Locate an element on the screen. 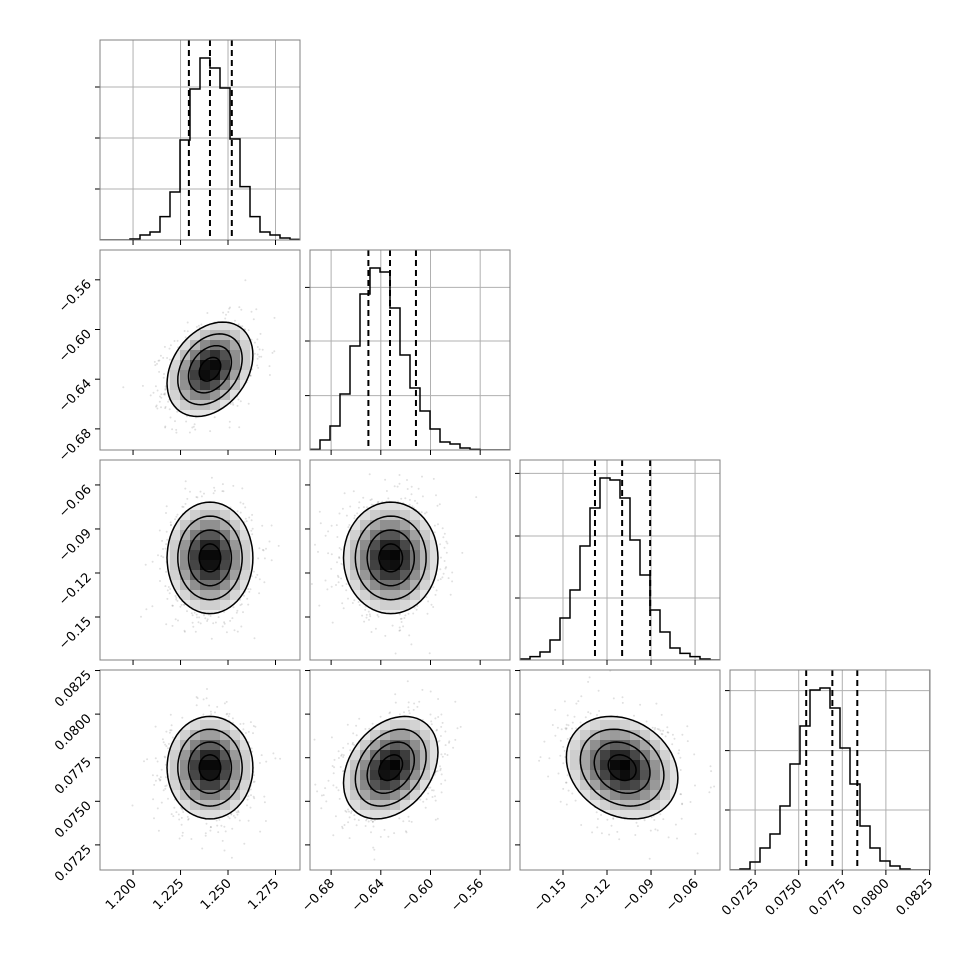 This screenshot has width=970, height=974. y-tick-label: 0.0825 is located at coordinates (73, 689).